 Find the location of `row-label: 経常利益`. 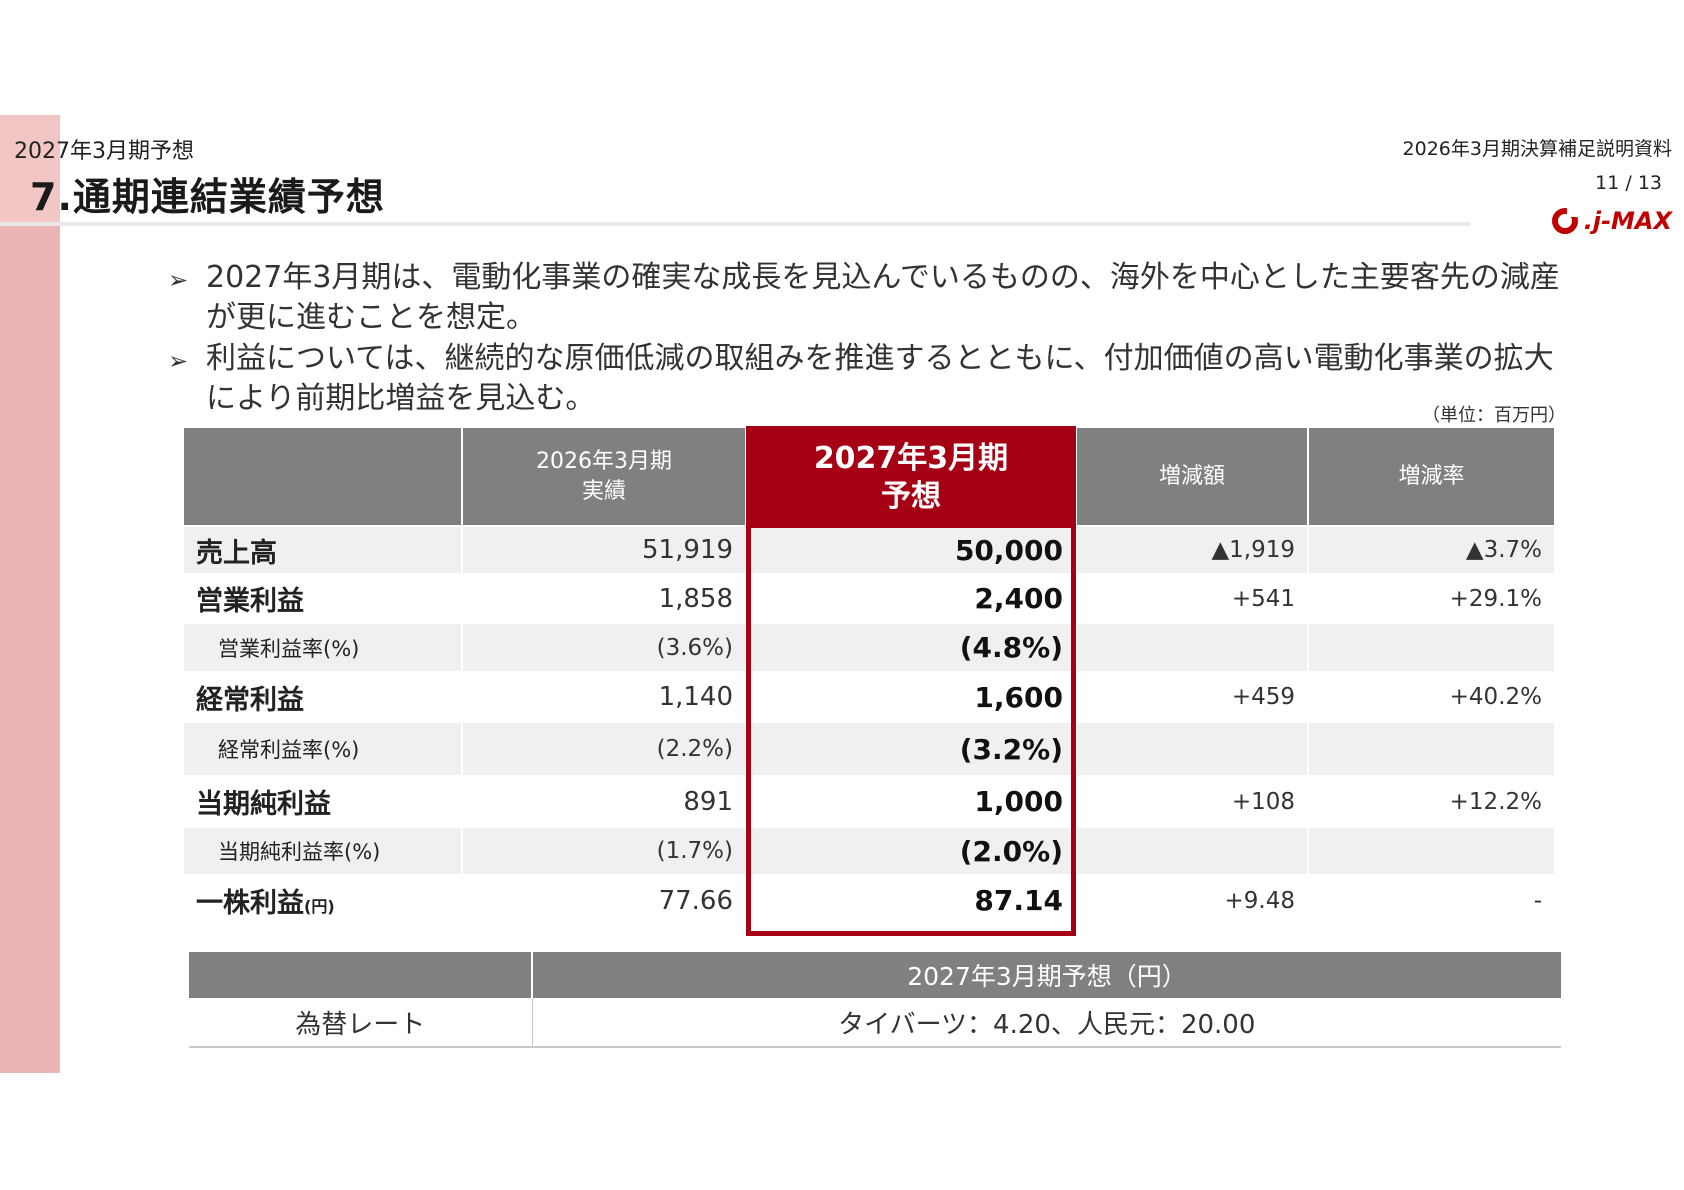

row-label: 経常利益 is located at coordinates (323, 696).